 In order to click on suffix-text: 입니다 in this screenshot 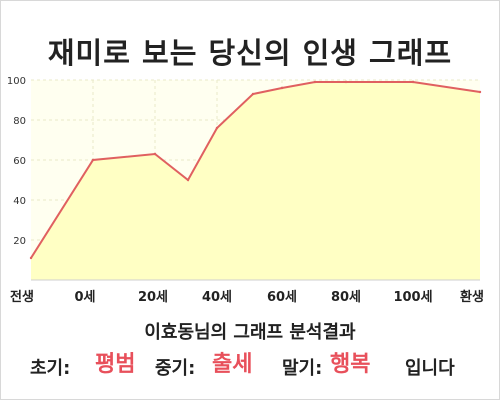, I will do `click(430, 368)`.